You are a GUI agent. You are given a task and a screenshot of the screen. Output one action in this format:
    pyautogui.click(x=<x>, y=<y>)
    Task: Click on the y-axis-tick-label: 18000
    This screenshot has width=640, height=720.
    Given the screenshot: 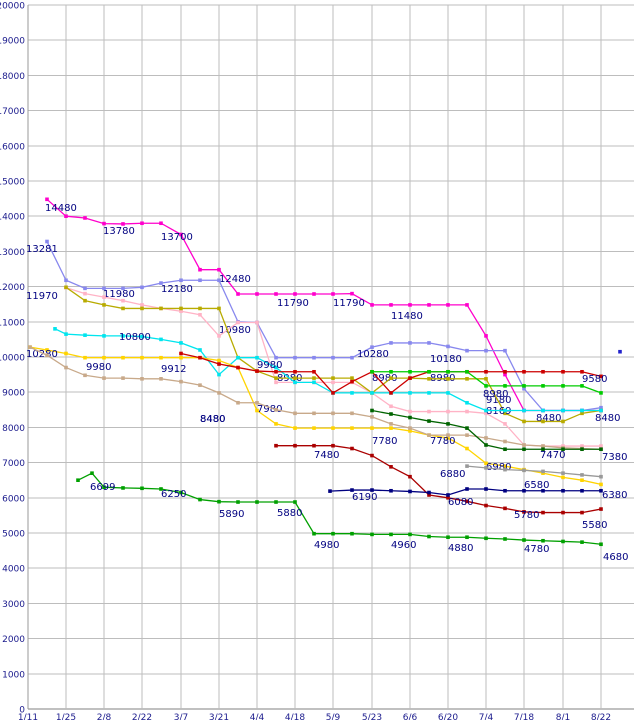 What is the action you would take?
    pyautogui.click(x=12, y=77)
    